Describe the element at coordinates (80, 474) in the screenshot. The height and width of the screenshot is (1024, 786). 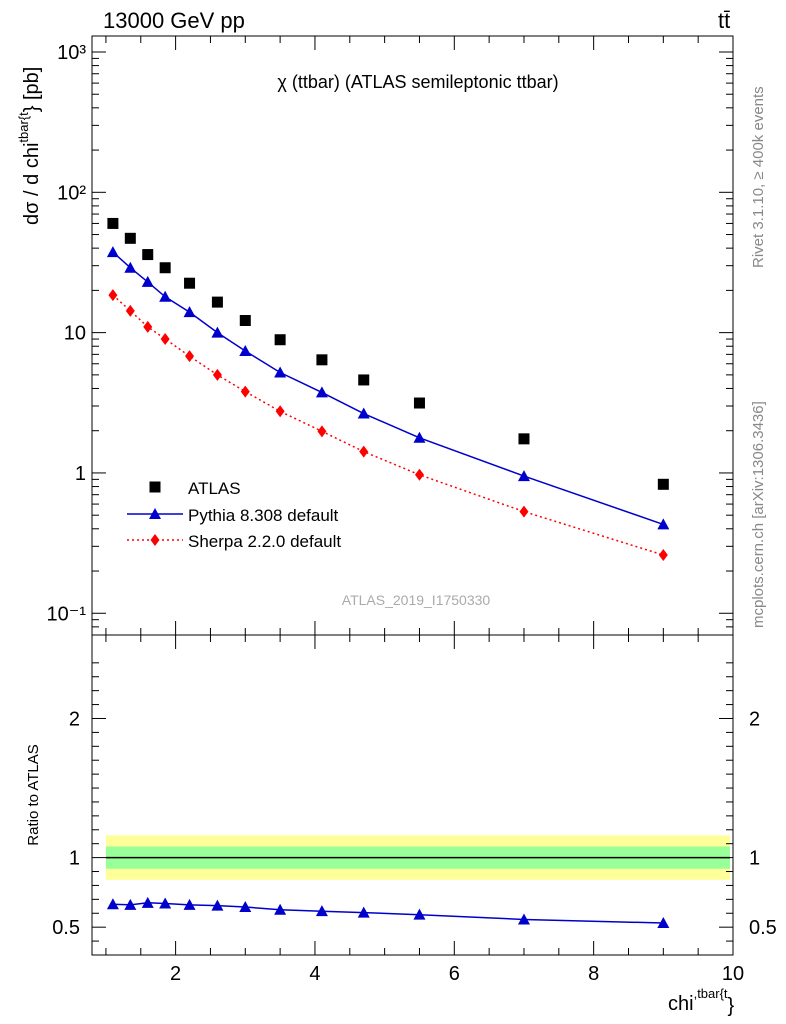
I see `y-tick-label: 1` at that location.